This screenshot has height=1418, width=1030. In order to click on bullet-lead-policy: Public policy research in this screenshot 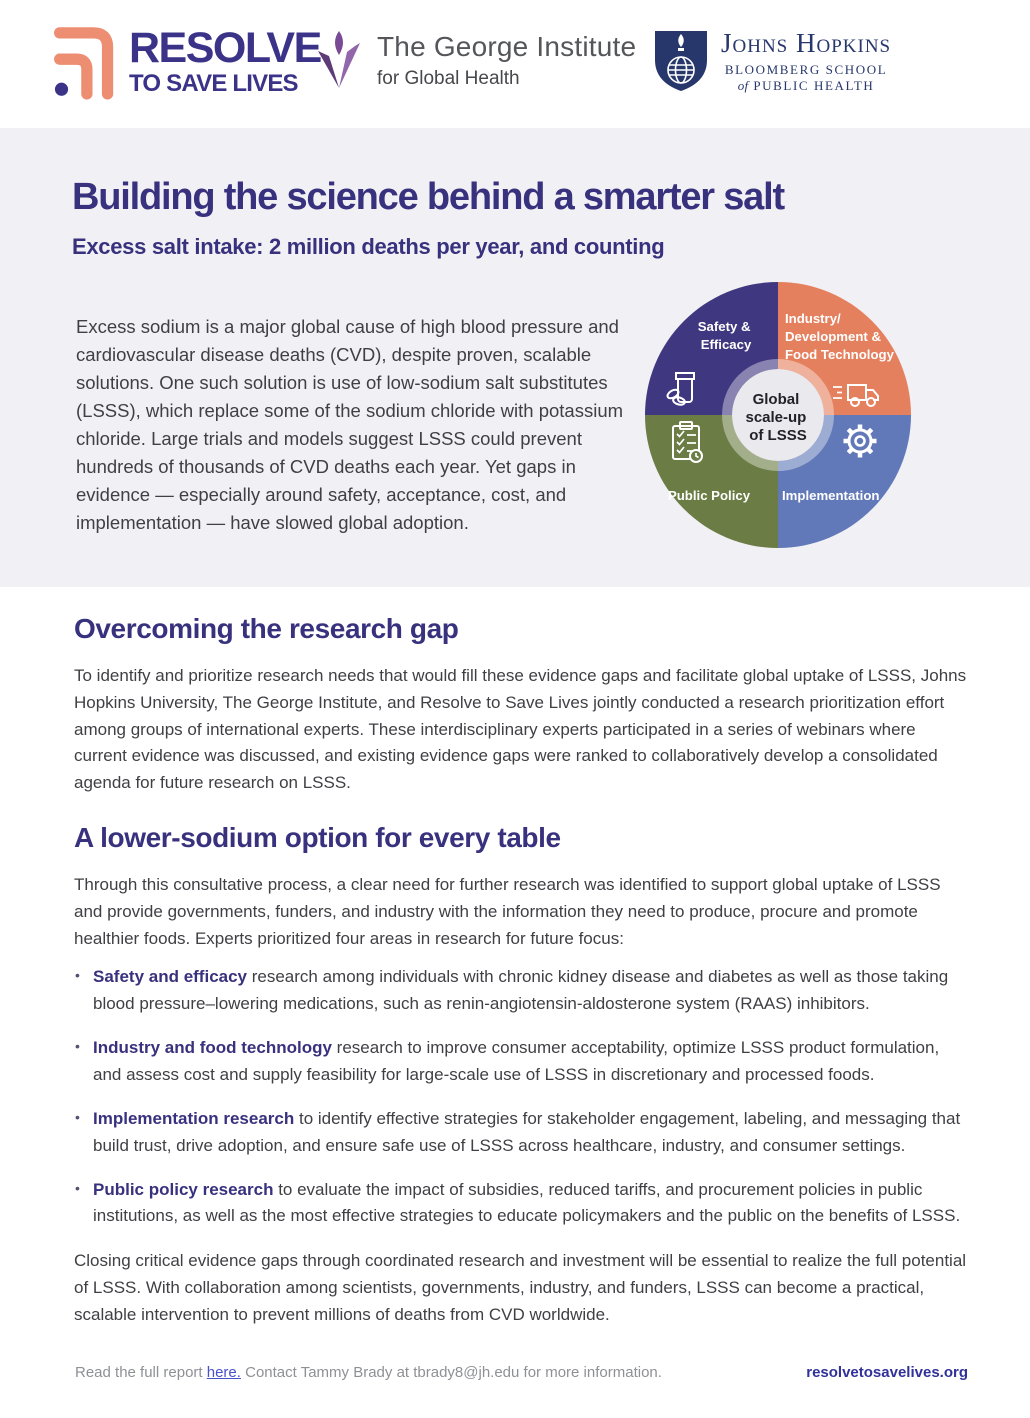, I will do `click(183, 1189)`.